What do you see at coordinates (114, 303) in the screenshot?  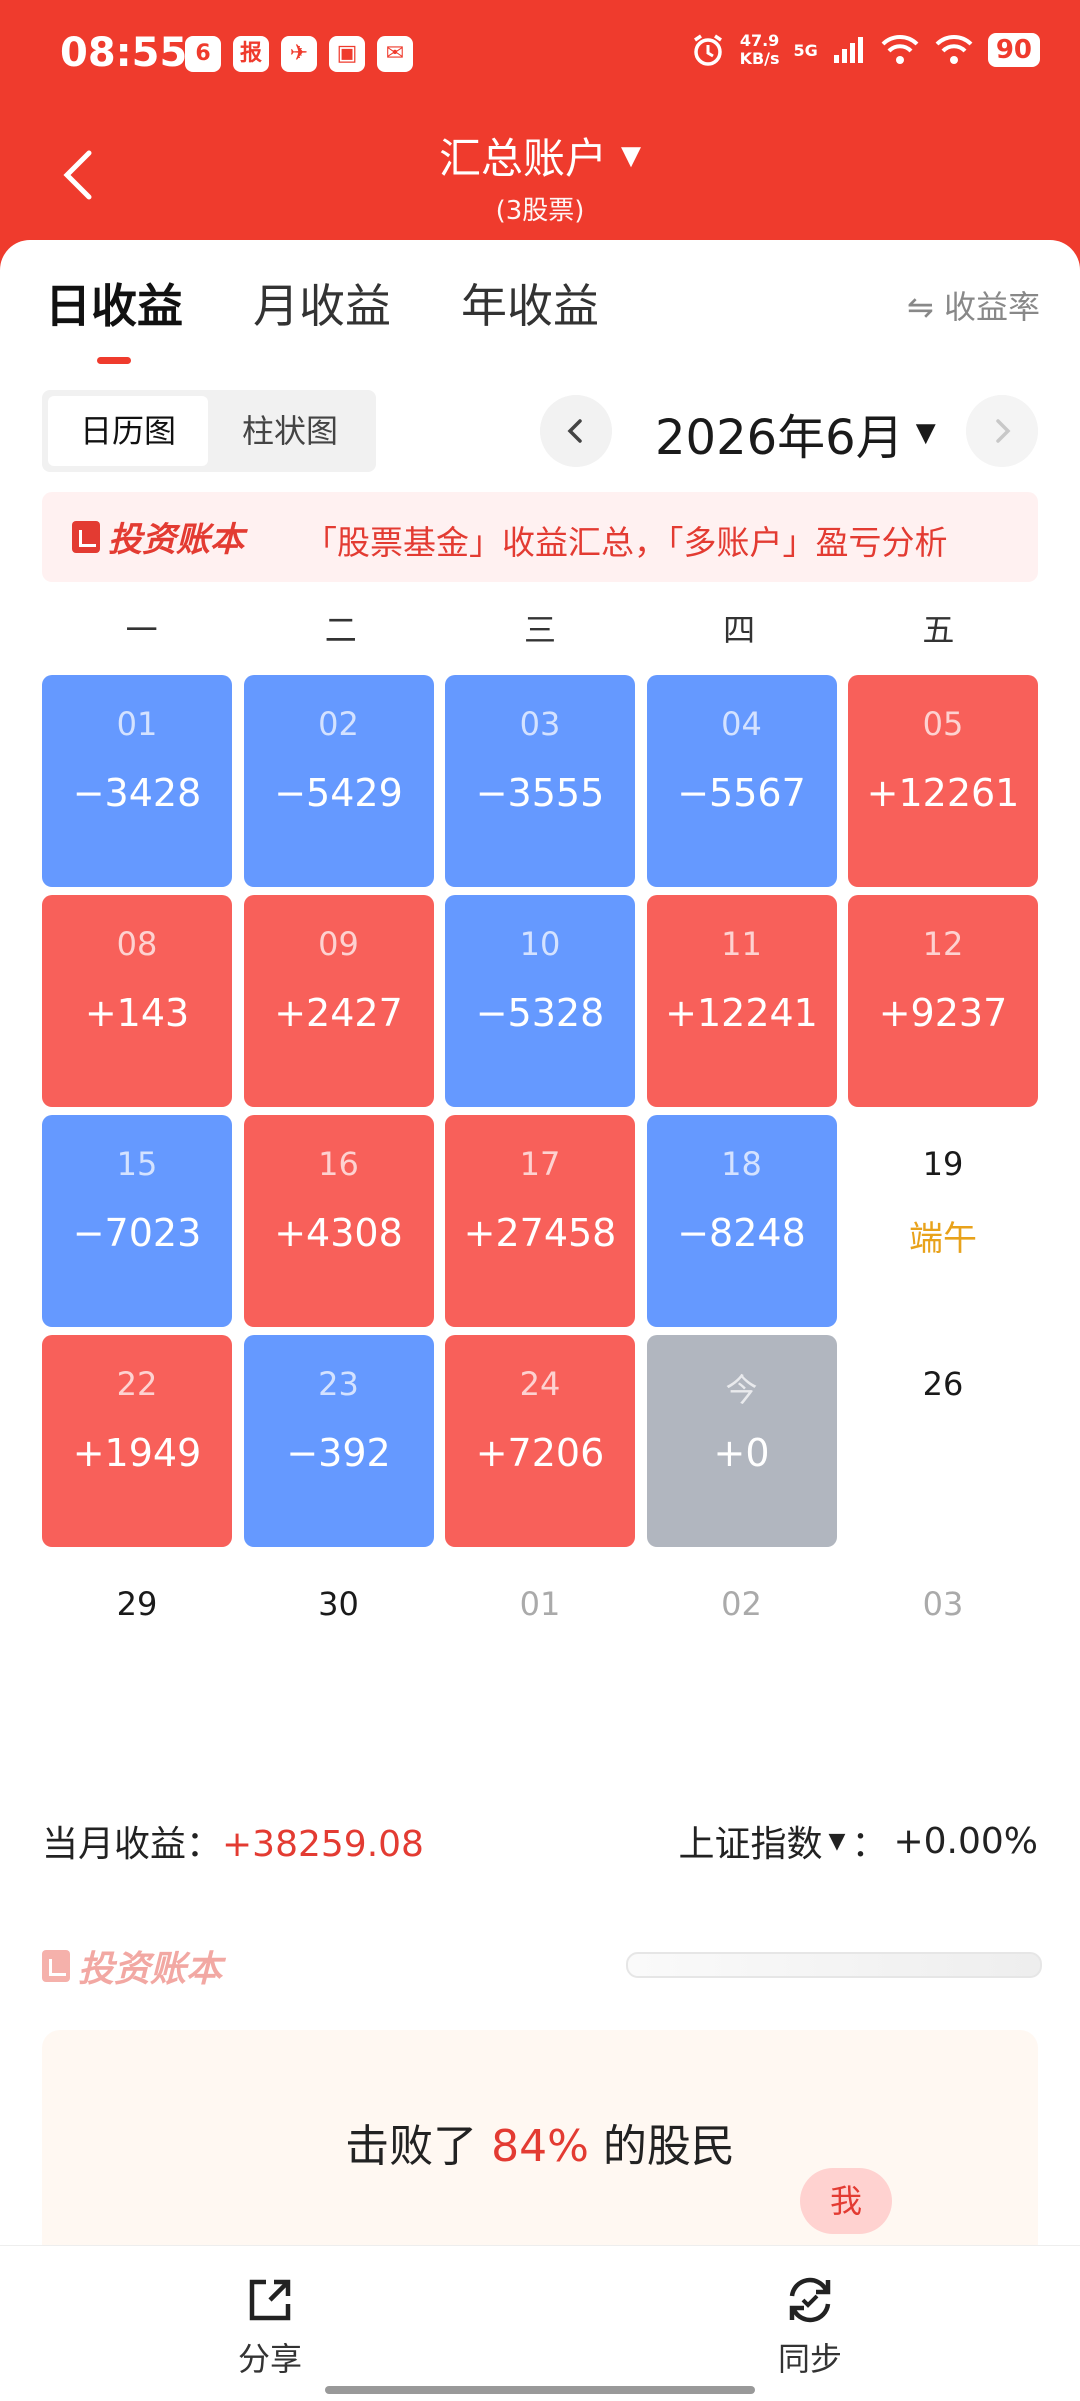 I see `tab-daily: 日收益` at bounding box center [114, 303].